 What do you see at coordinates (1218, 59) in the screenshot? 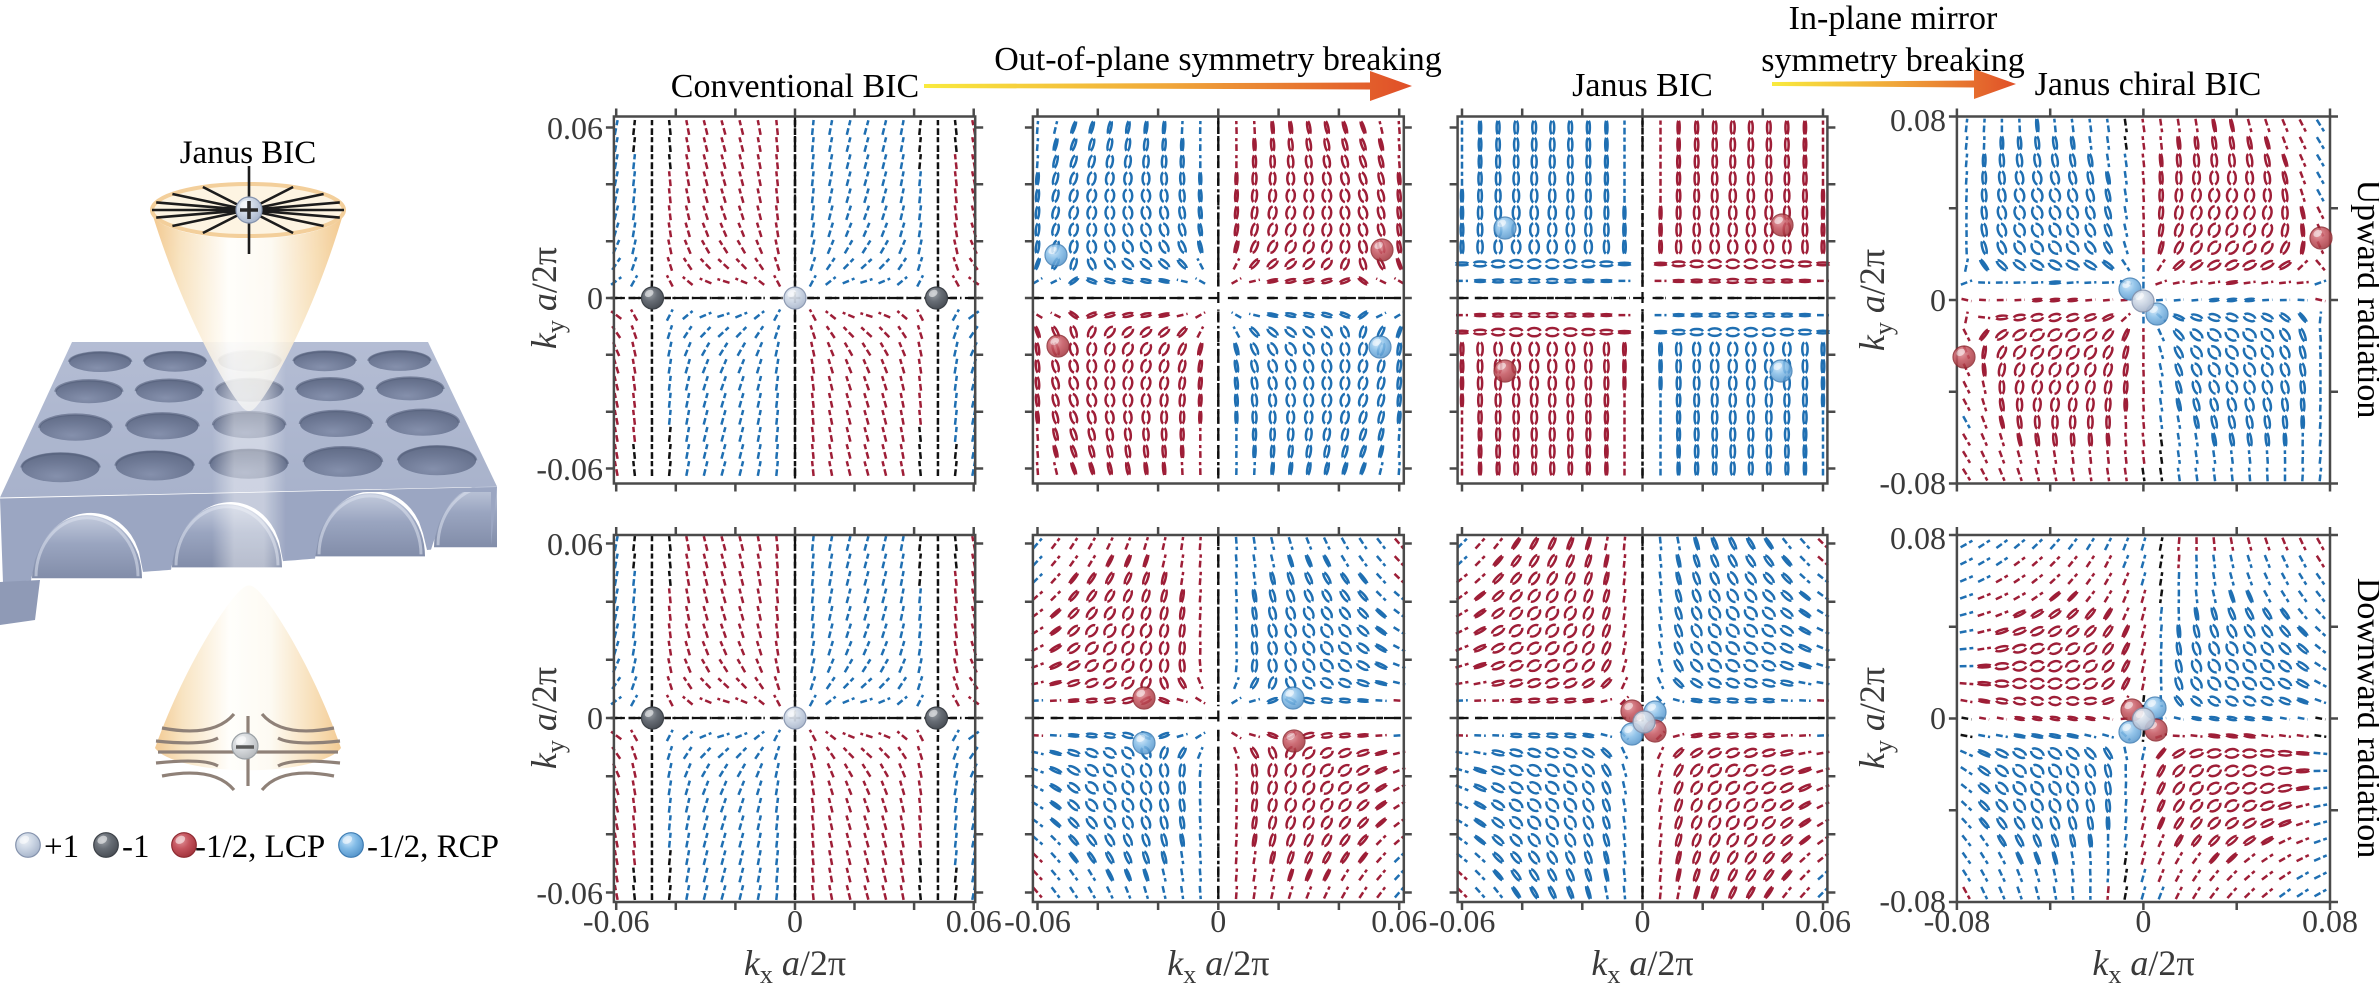
I see `svg-text: Out-of-plane symmetry breaking` at bounding box center [1218, 59].